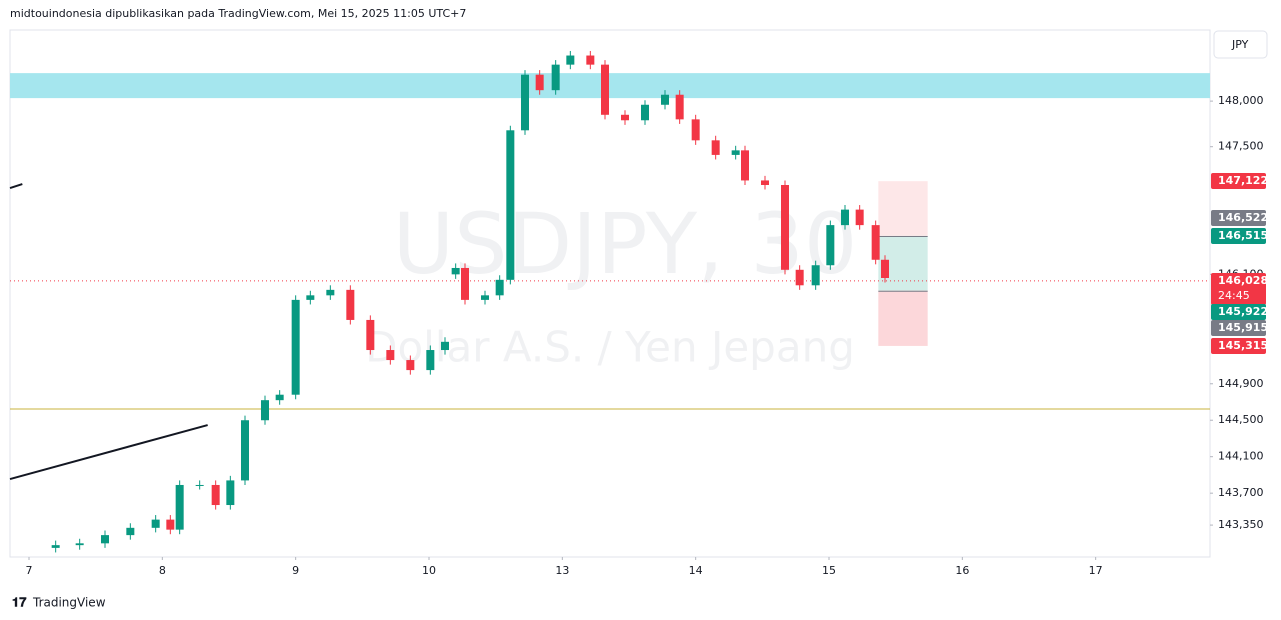  I want to click on price-label: 145,922, so click(1243, 311).